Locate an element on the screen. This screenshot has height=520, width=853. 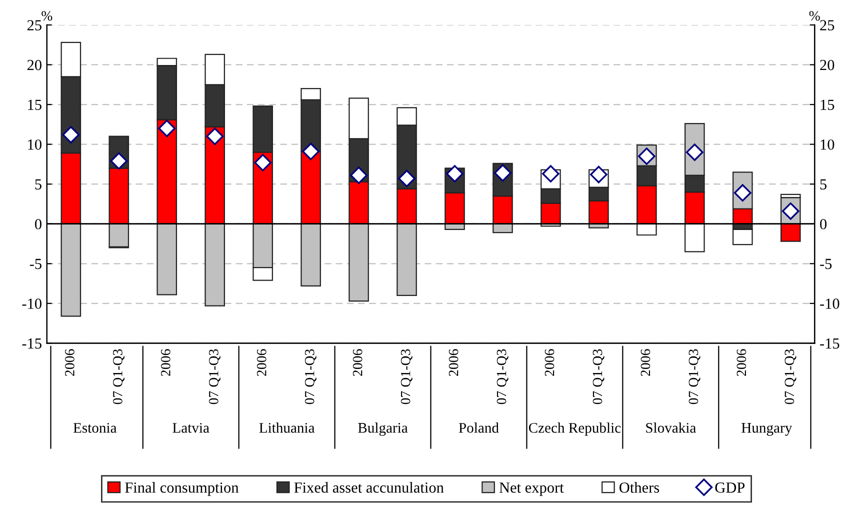
text: Slovakia is located at coordinates (671, 427).